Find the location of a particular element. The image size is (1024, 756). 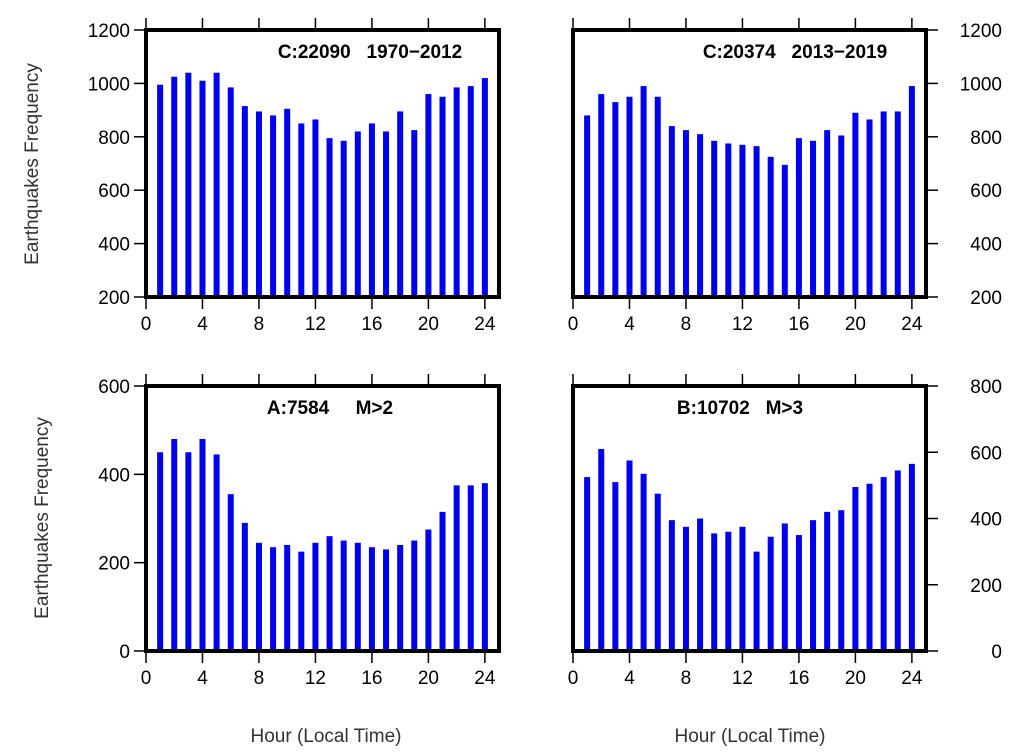

panel-title: A:7584 M>2 is located at coordinates (330, 408).